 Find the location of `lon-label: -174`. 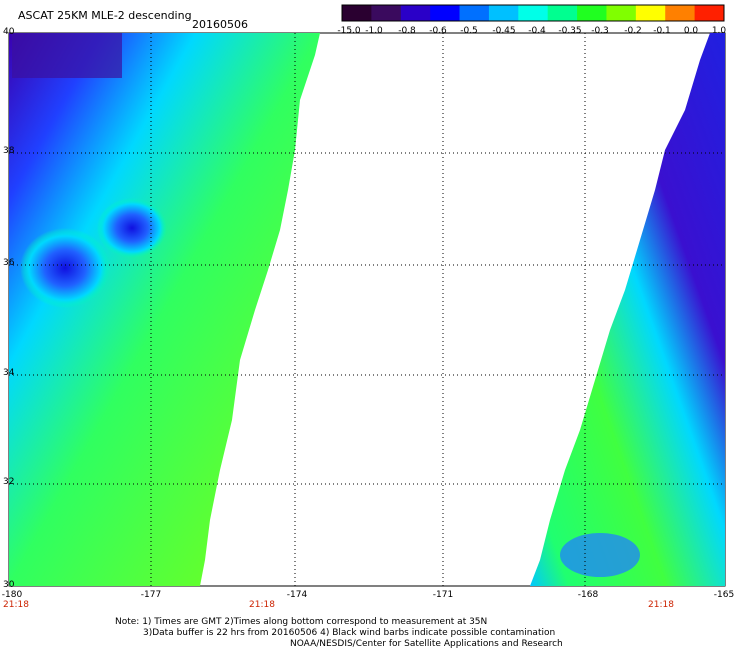

lon-label: -174 is located at coordinates (297, 595).